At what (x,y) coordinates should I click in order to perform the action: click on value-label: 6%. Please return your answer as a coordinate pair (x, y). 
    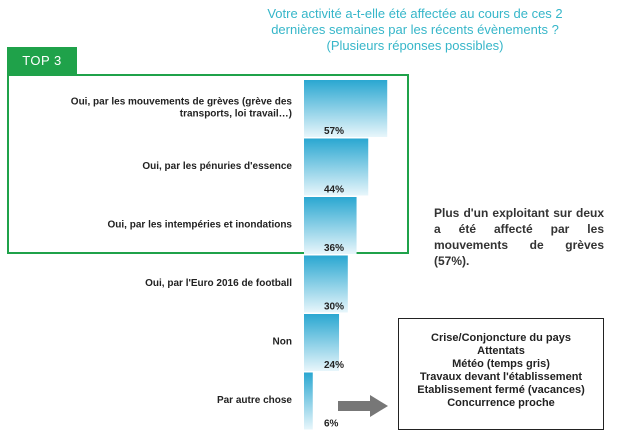
    Looking at the image, I should click on (331, 424).